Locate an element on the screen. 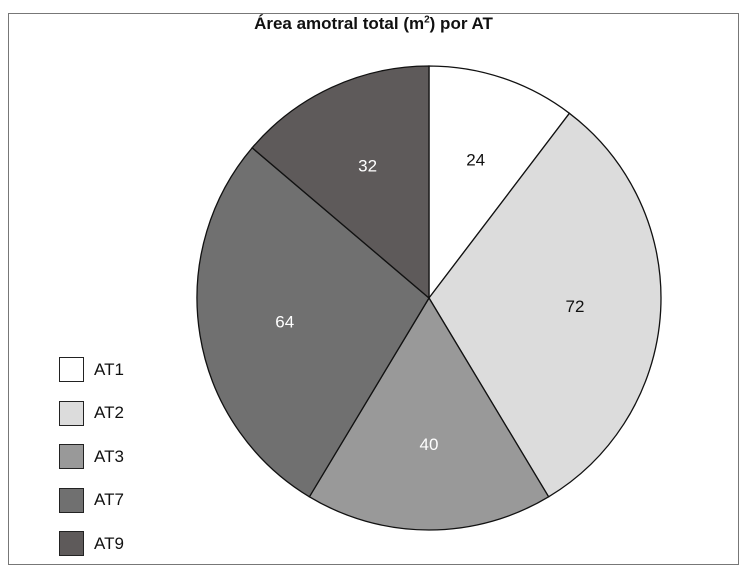 This screenshot has height=570, width=747. legend-item-at1: AT1 is located at coordinates (91, 370).